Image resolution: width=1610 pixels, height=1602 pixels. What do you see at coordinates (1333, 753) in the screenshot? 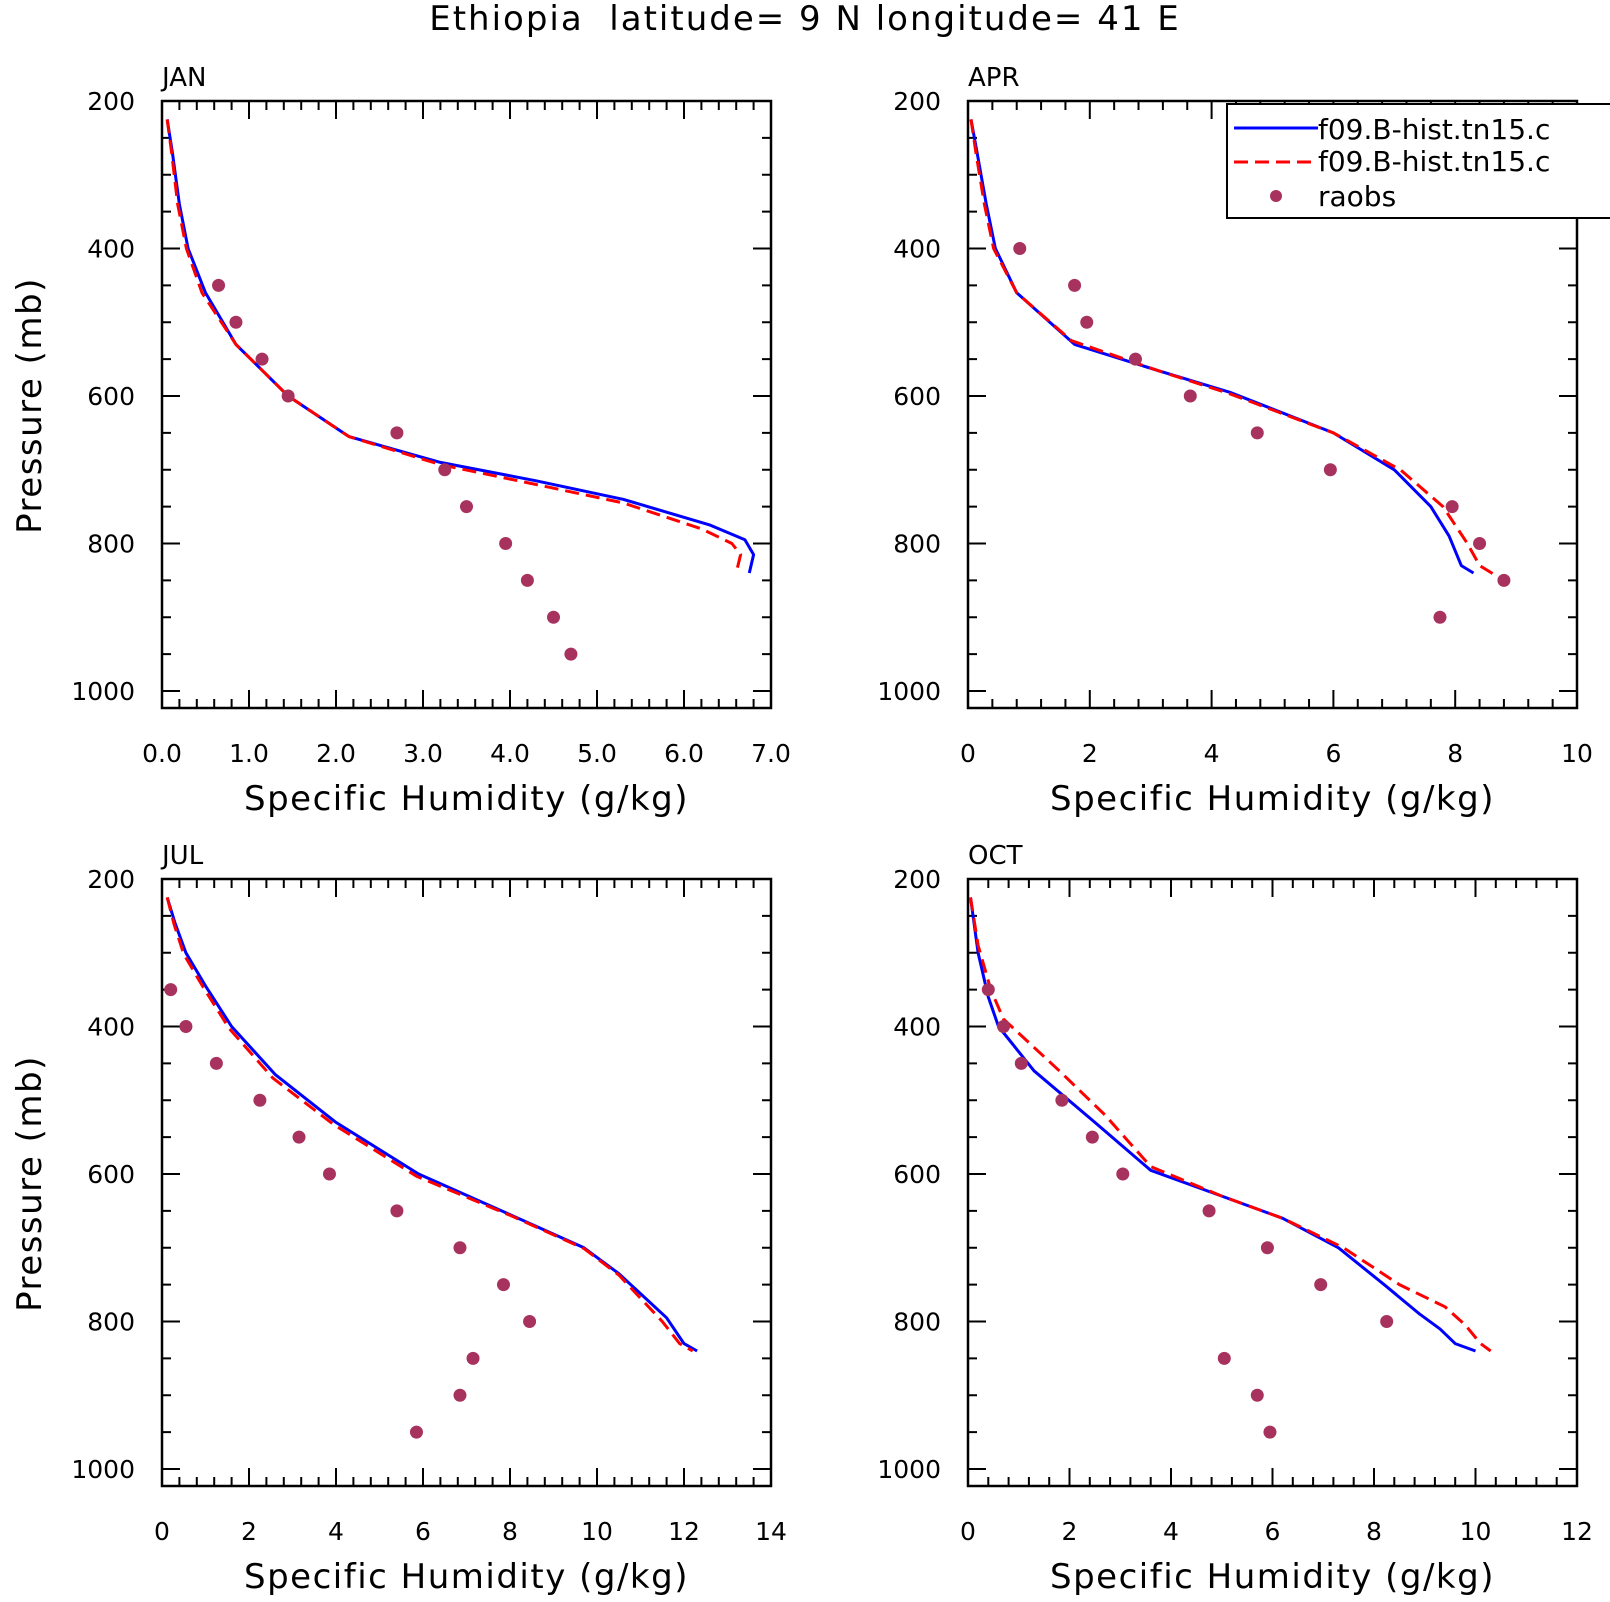
I see `x-tick-label-apr: 6` at bounding box center [1333, 753].